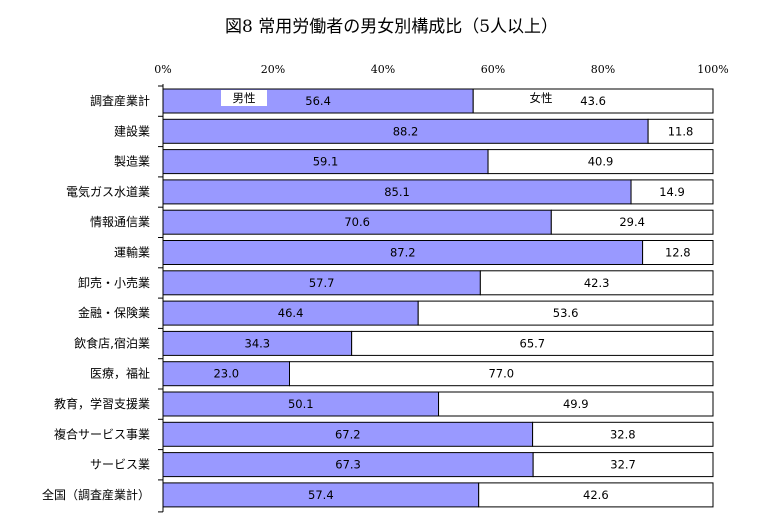 This screenshot has height=530, width=783. What do you see at coordinates (120, 100) in the screenshot?
I see `category-label: 調査産業計` at bounding box center [120, 100].